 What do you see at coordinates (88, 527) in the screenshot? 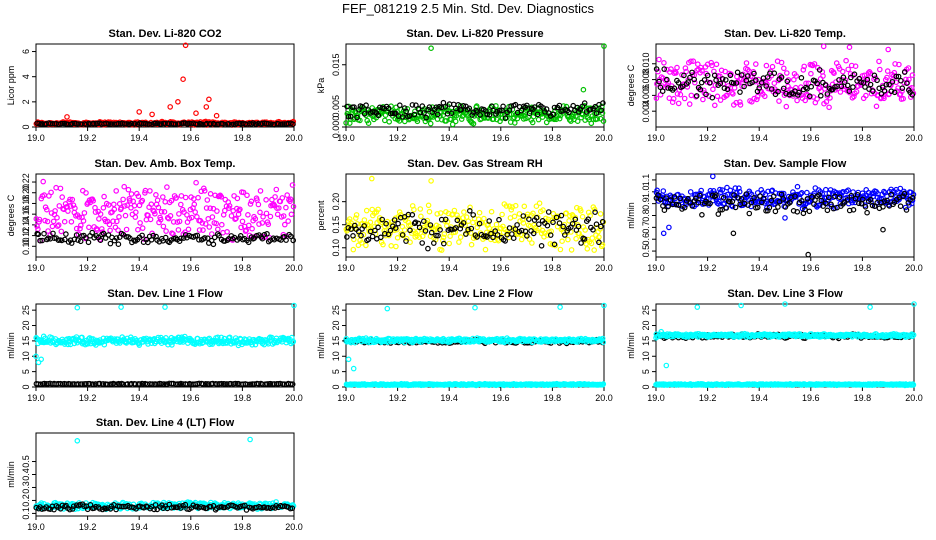
I see `x-tick-label: 19.2` at bounding box center [88, 527].